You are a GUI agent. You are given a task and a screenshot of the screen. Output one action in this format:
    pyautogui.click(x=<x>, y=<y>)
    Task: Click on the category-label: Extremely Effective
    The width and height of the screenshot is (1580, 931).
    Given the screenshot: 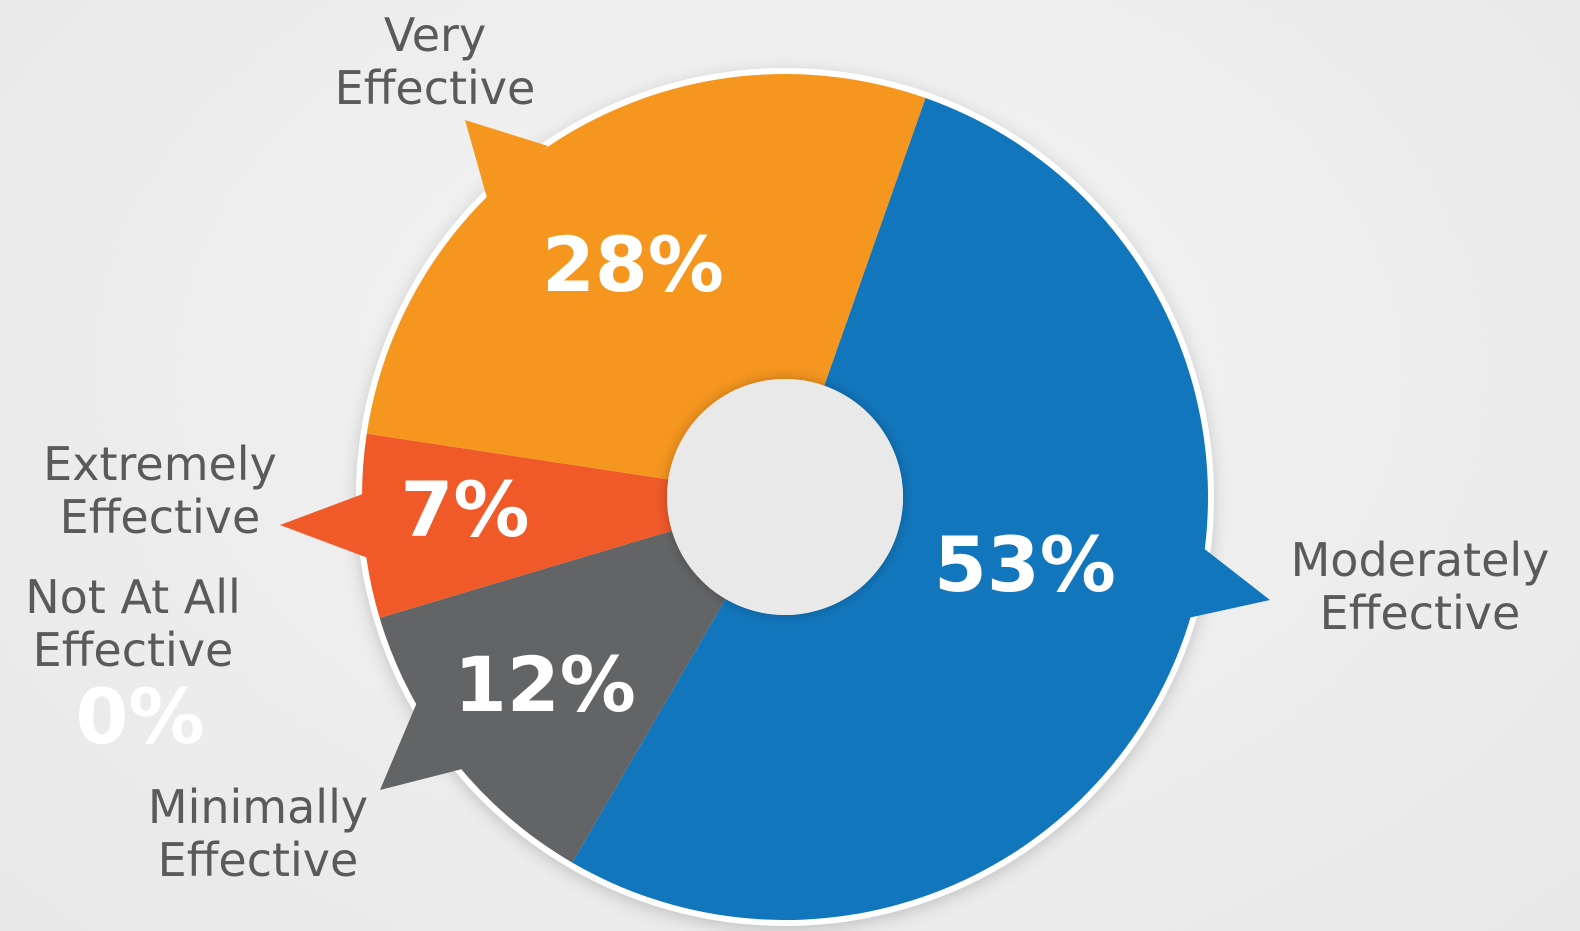 What is the action you would take?
    pyautogui.click(x=160, y=490)
    